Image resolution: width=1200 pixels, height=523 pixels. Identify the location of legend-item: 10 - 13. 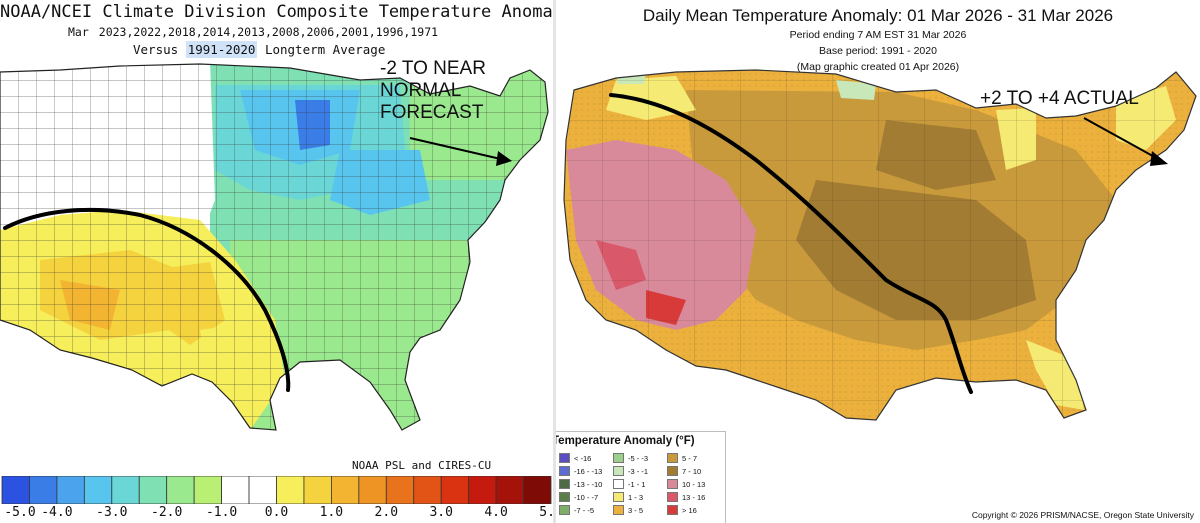
(686, 484).